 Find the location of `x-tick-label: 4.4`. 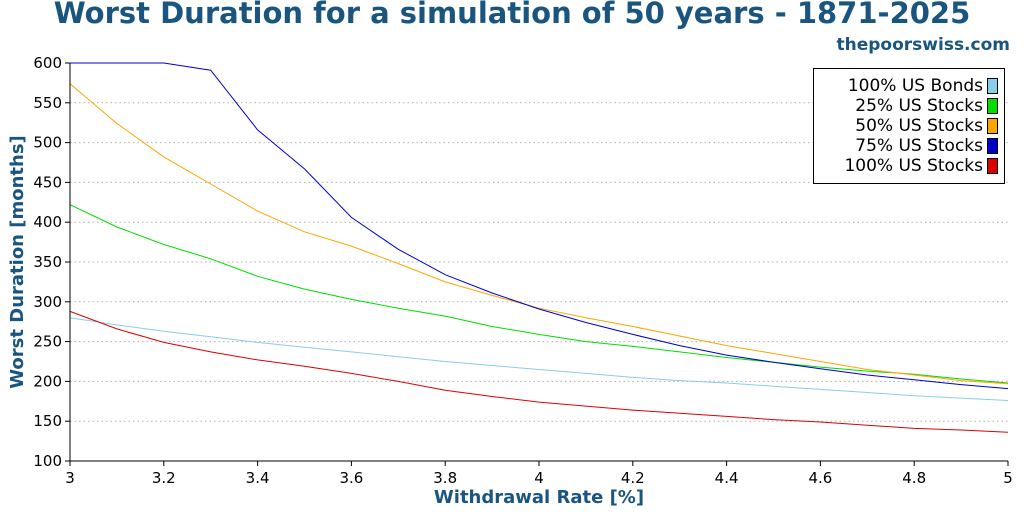

x-tick-label: 4.4 is located at coordinates (727, 478).